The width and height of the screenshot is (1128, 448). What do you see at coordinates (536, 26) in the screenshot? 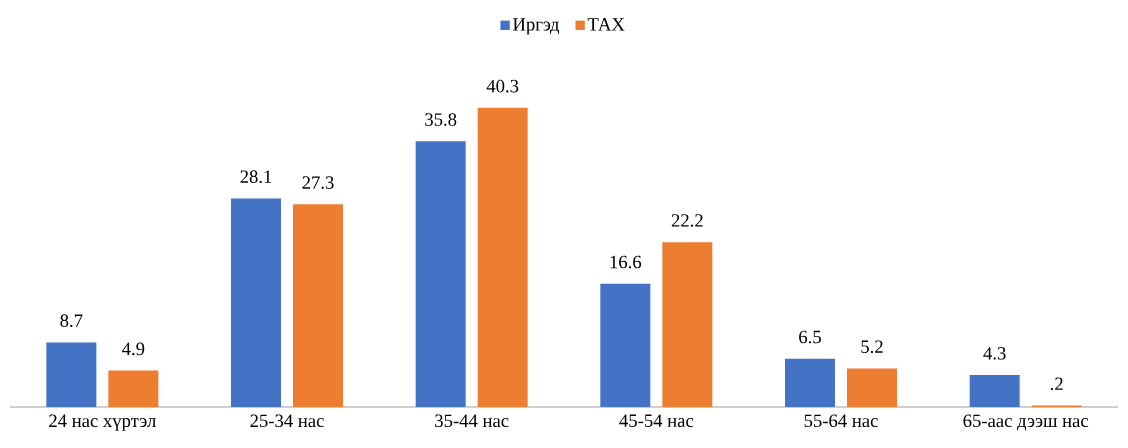
I see `legend-label: Иргэд` at bounding box center [536, 26].